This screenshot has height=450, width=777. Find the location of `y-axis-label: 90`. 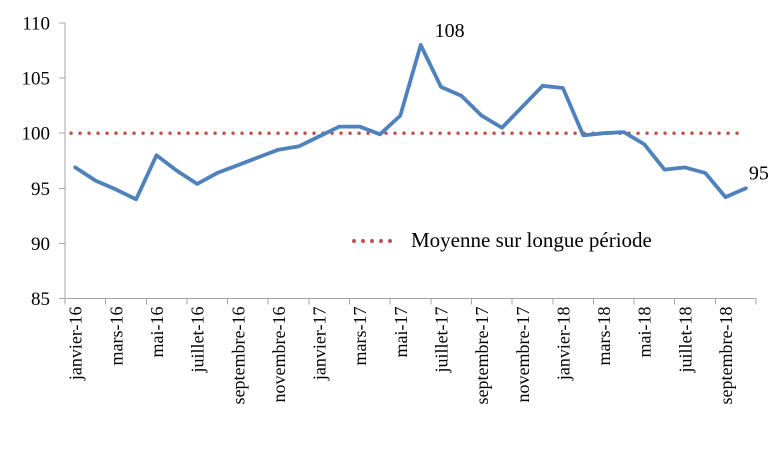

y-axis-label: 90 is located at coordinates (40, 244).